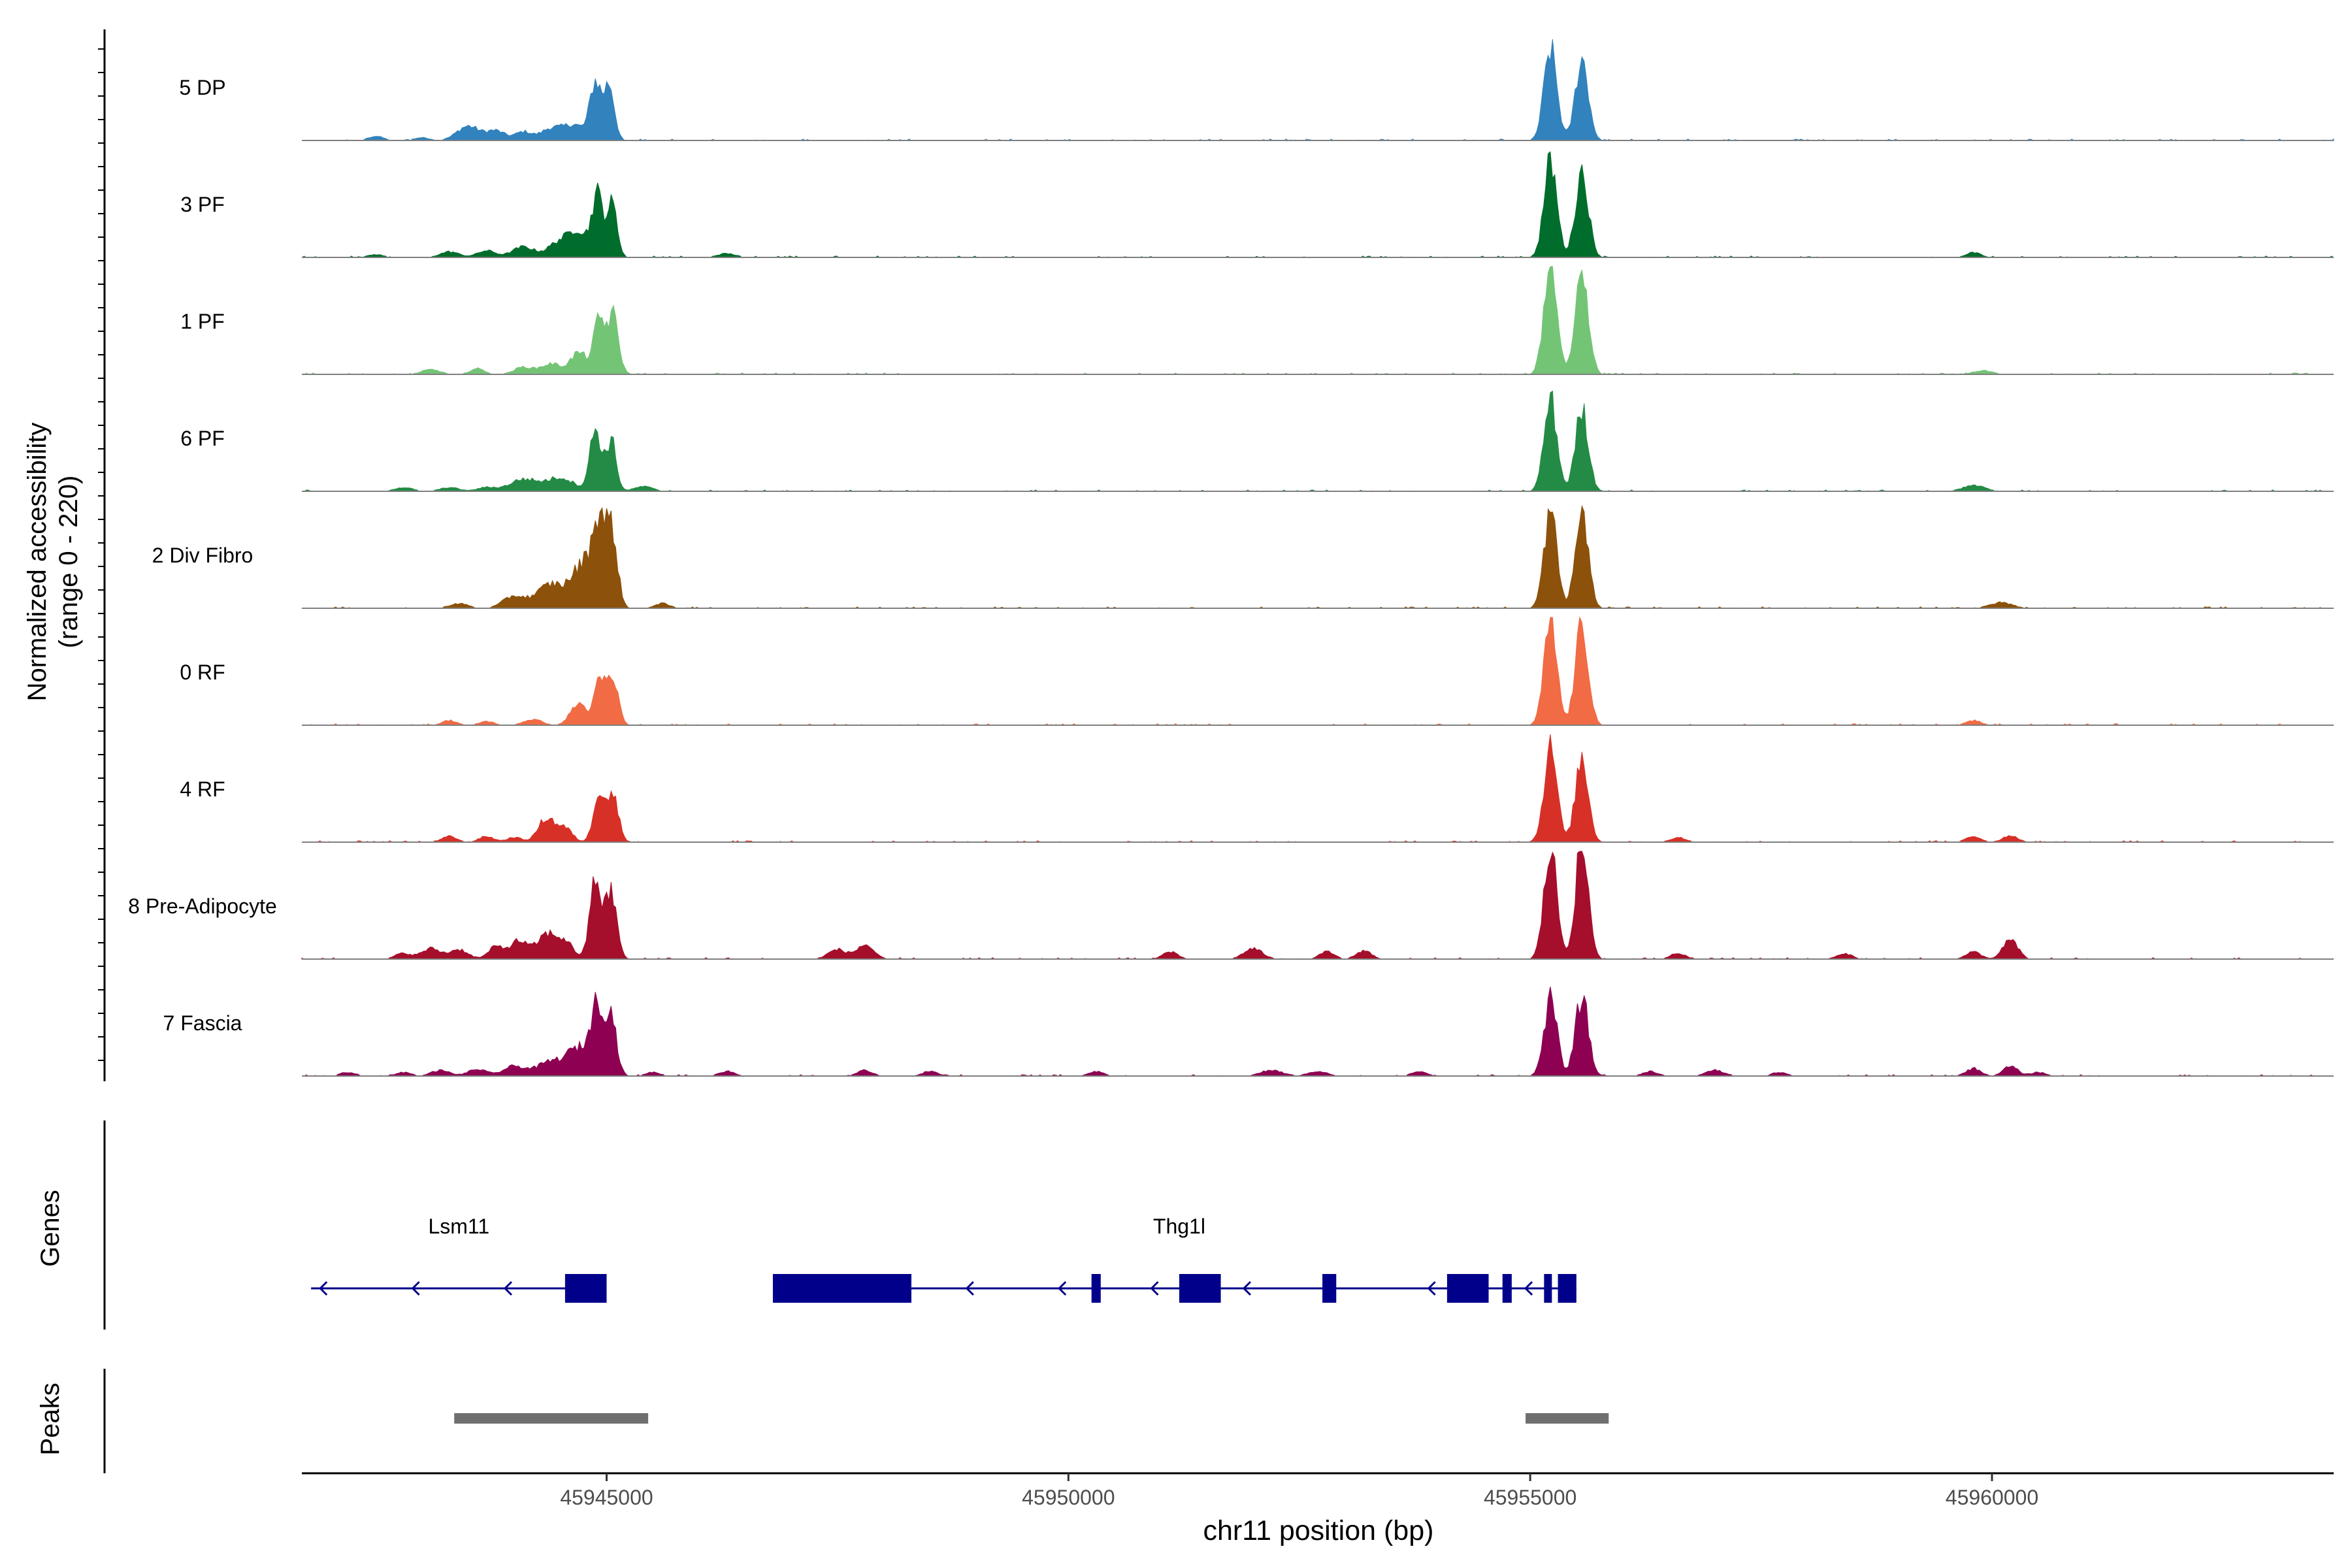  I want to click on track-7-fascia: 7 Fascia, so click(1248, 1032).